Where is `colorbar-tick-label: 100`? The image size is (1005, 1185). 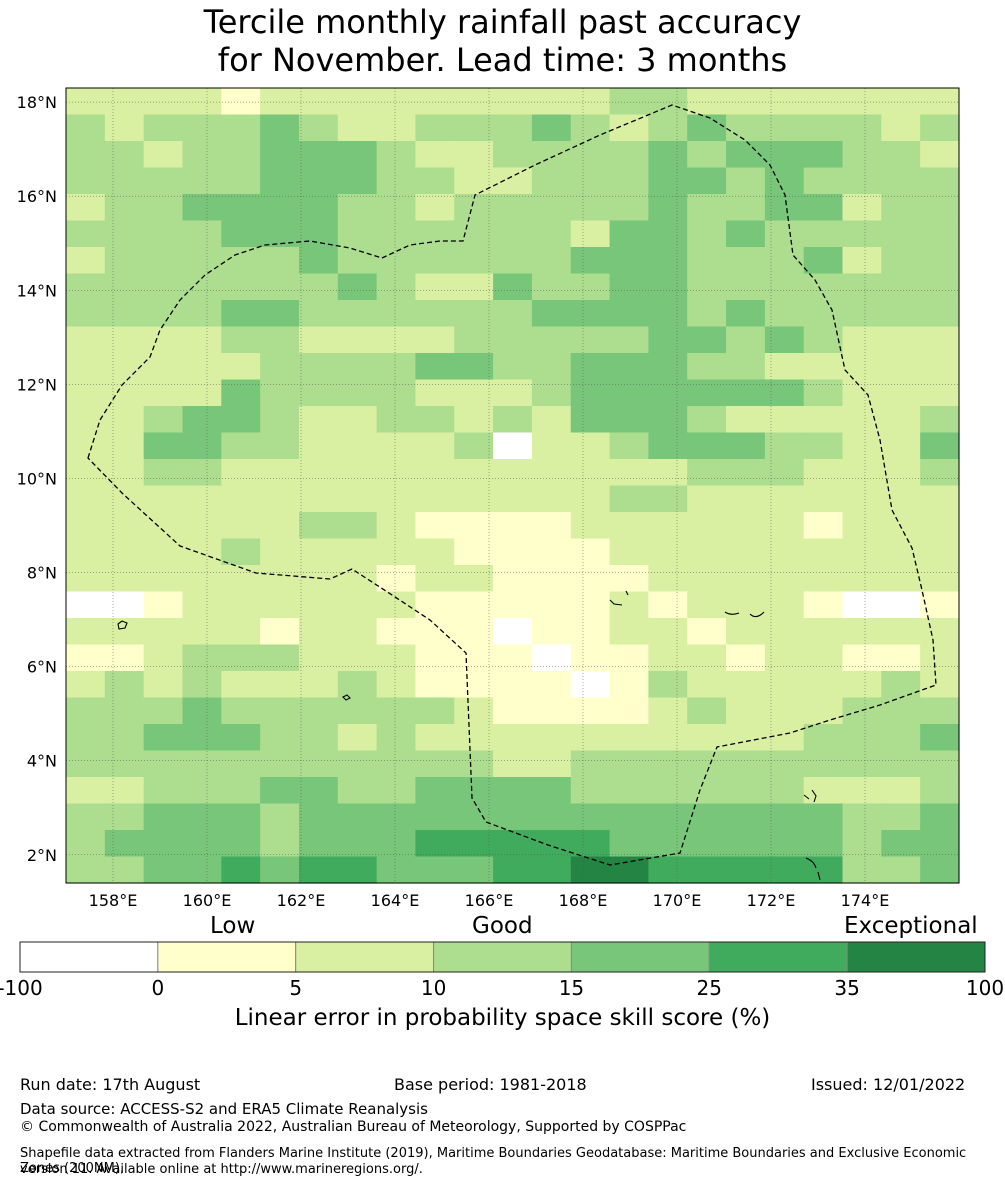 colorbar-tick-label: 100 is located at coordinates (985, 988).